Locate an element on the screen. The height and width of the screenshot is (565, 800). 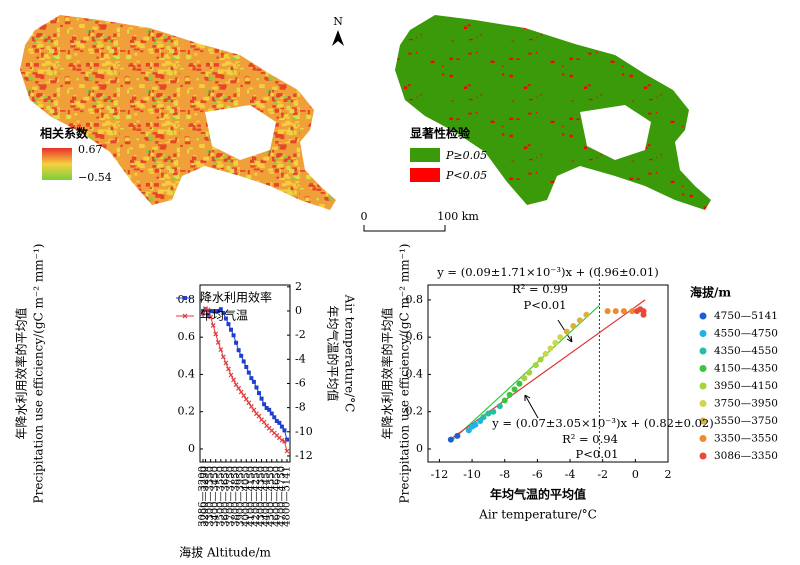
y-tick-label: 0.2 is located at coordinates (187, 411).